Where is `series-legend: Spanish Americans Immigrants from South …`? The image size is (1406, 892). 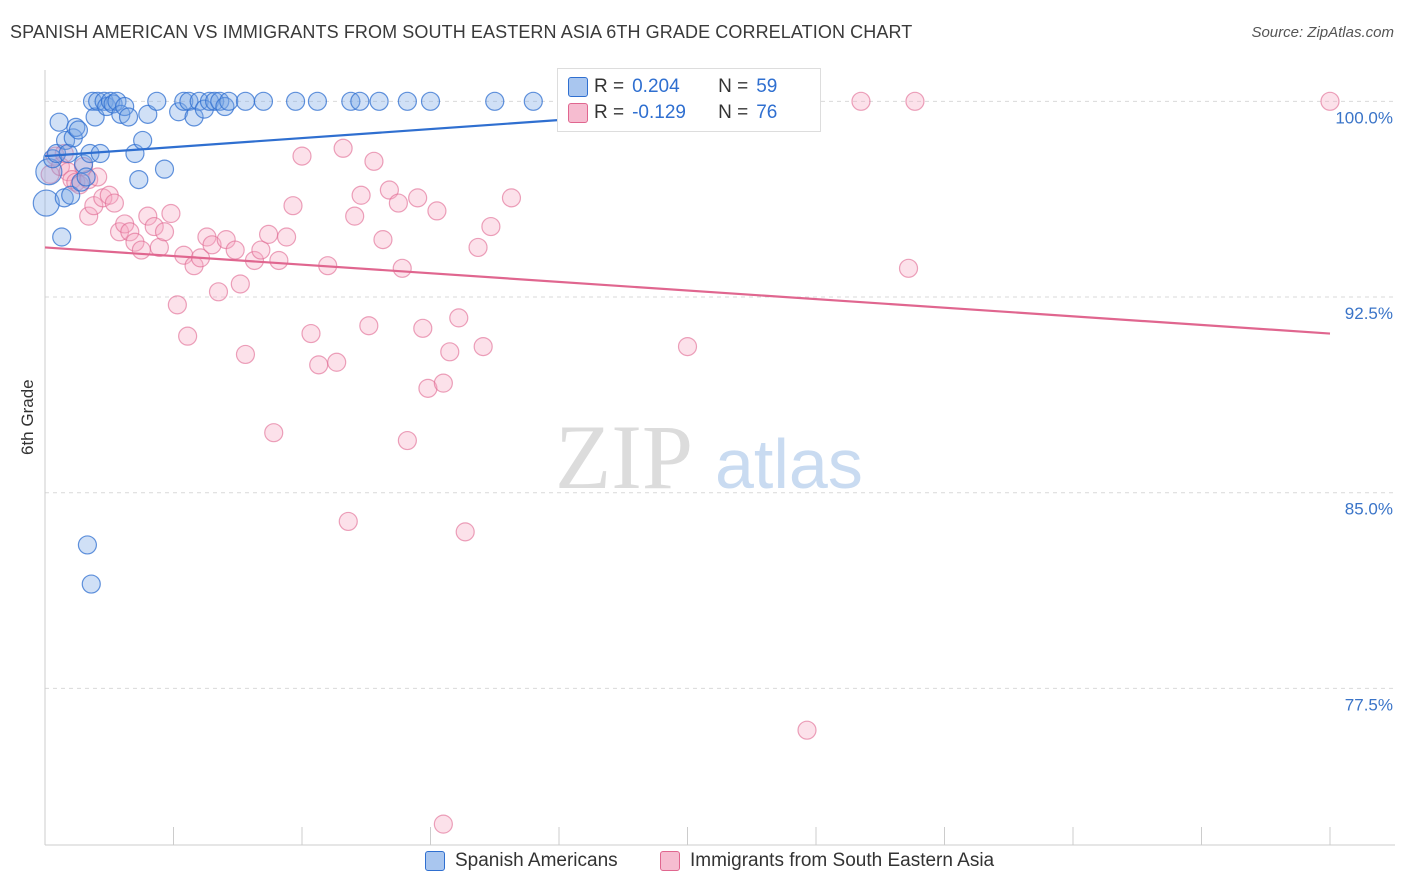
series-legend: Spanish Americans Immigrants from South … is located at coordinates (703, 865).